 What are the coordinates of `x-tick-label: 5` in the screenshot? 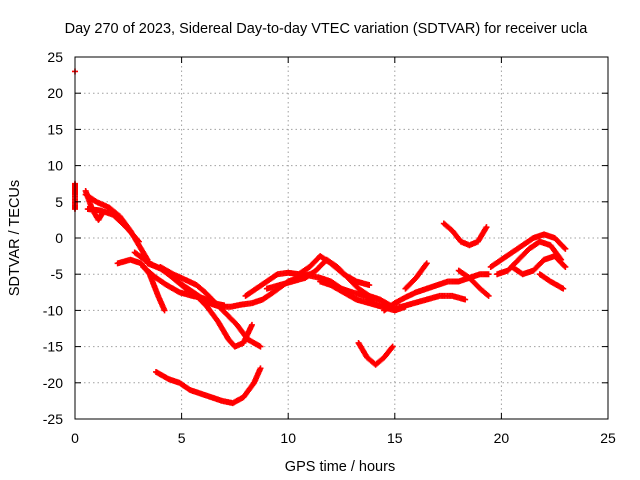 It's located at (182, 438).